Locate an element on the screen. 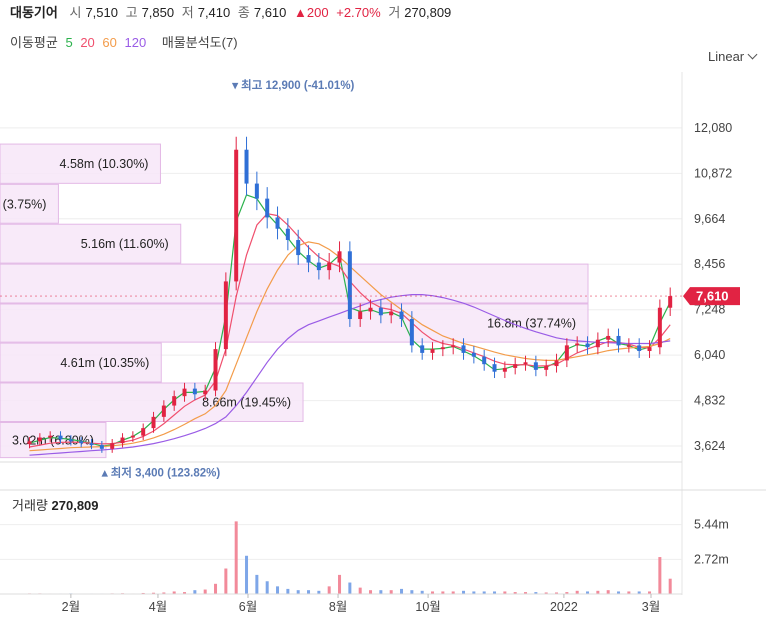 The image size is (766, 629). volume-value: 270,809 is located at coordinates (428, 12).